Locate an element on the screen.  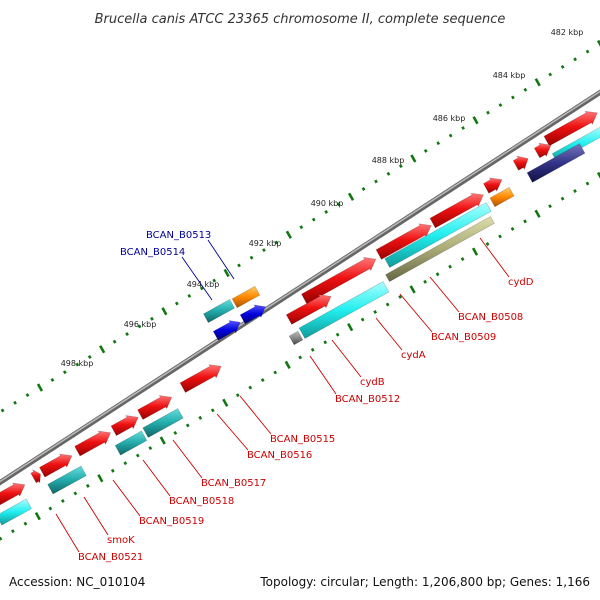
gene-label: BCAN_B0518 is located at coordinates (201, 501).